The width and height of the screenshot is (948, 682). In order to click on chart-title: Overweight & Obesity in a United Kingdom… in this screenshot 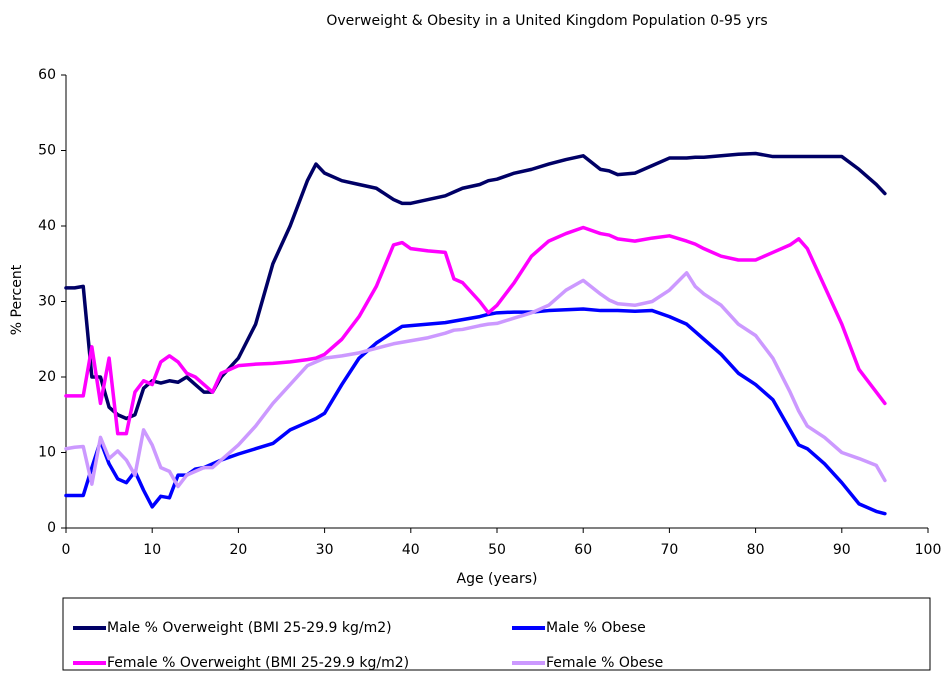, I will do `click(546, 21)`.